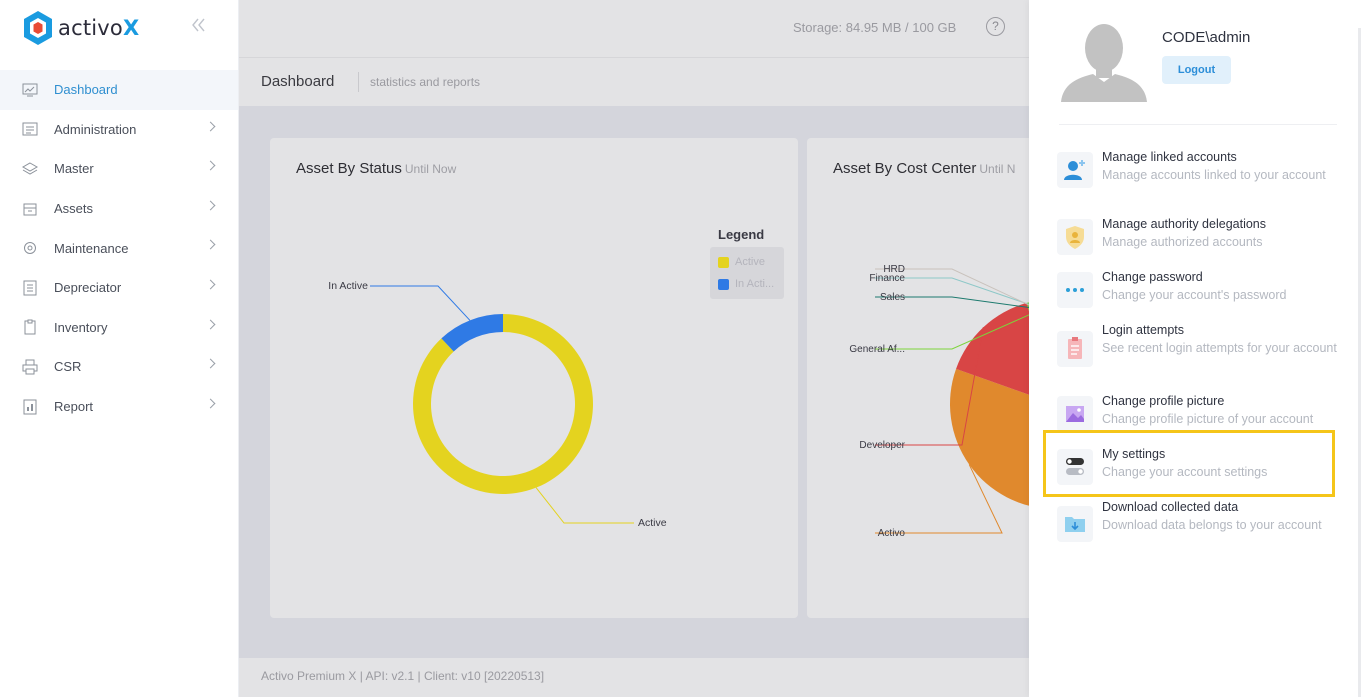 This screenshot has width=1366, height=697. What do you see at coordinates (88, 288) in the screenshot?
I see `sidebar-item-label: Depreciator` at bounding box center [88, 288].